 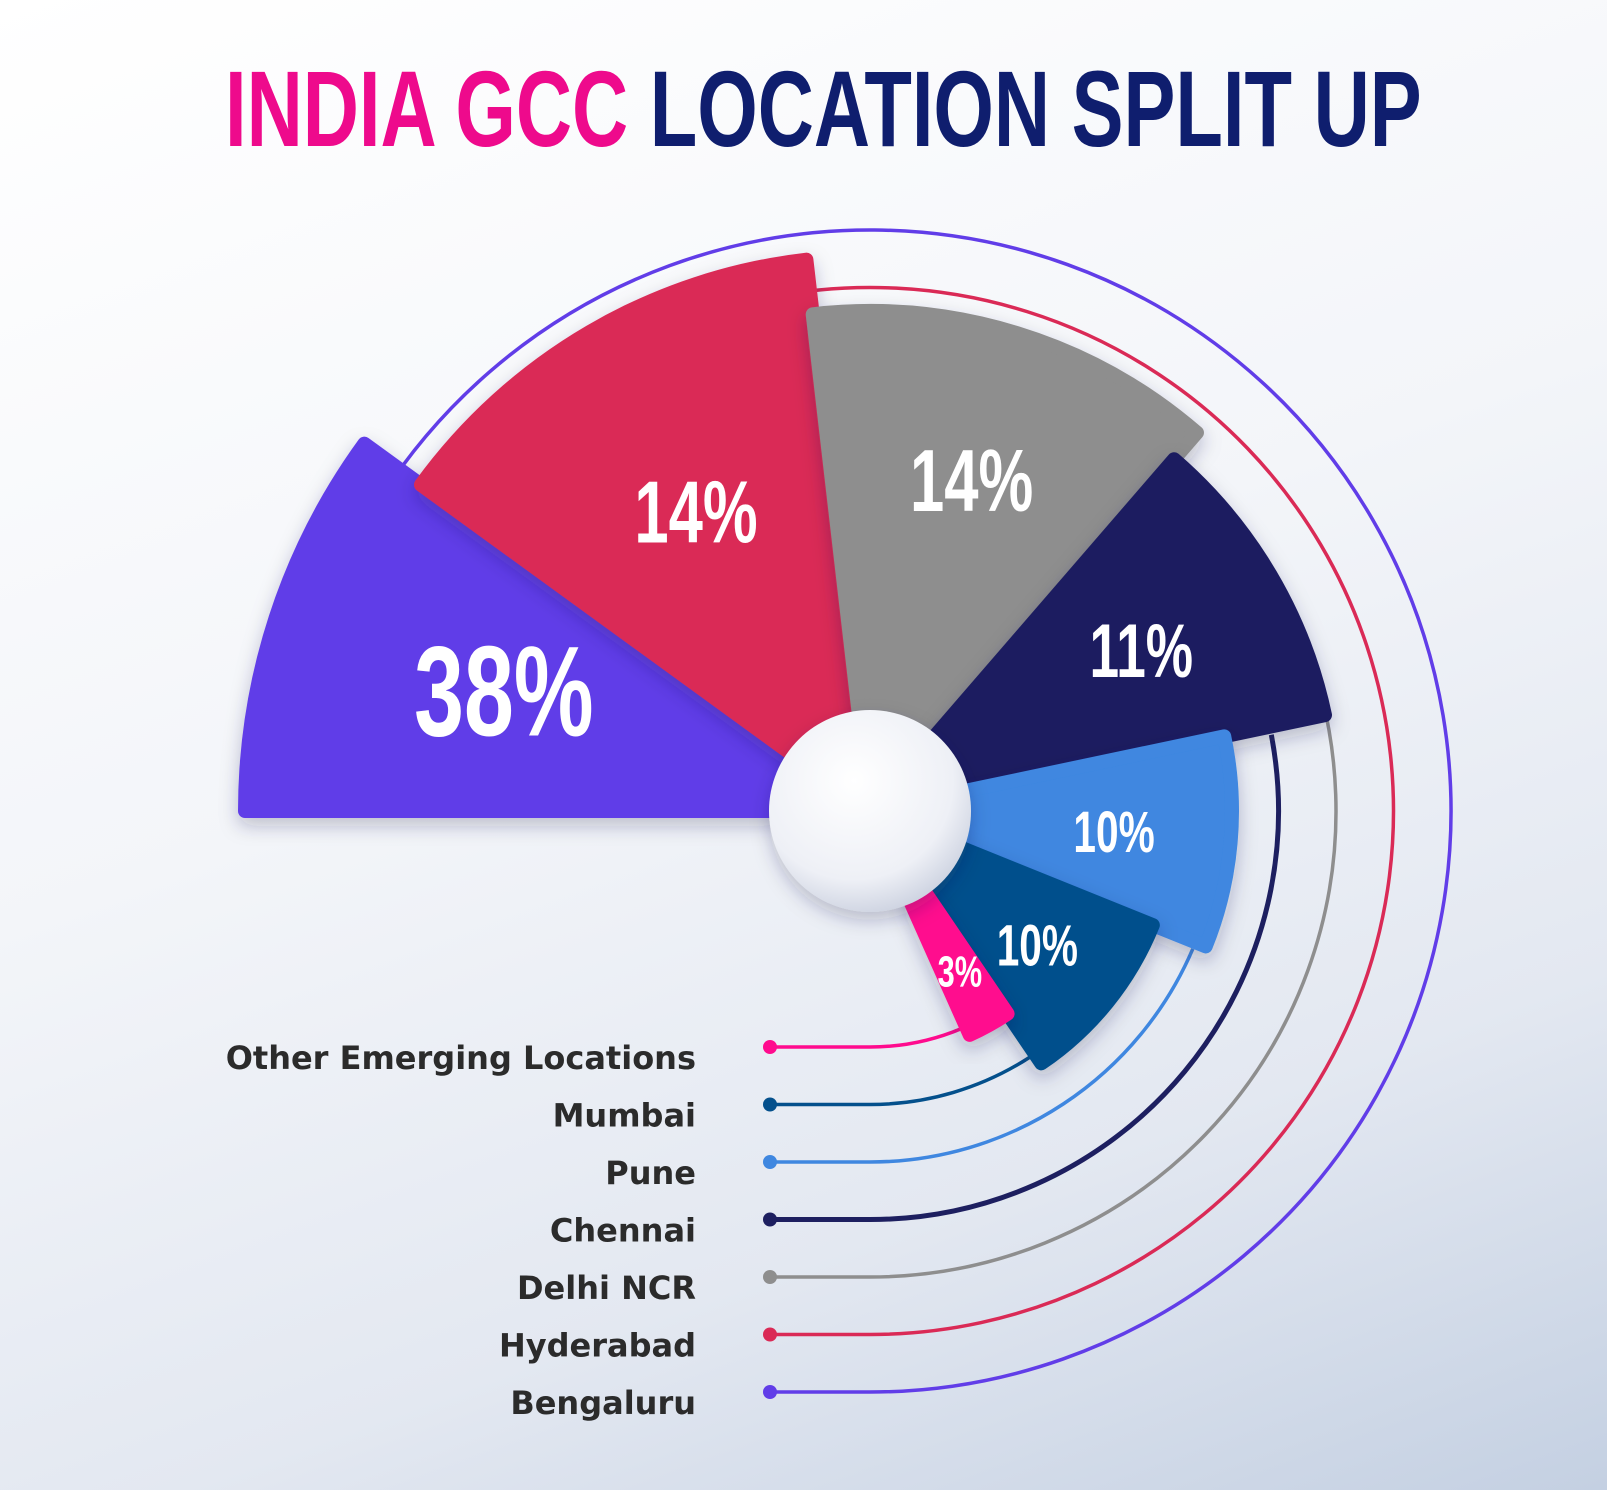 What do you see at coordinates (900, 1081) in the screenshot?
I see `connector-arc-mumbai` at bounding box center [900, 1081].